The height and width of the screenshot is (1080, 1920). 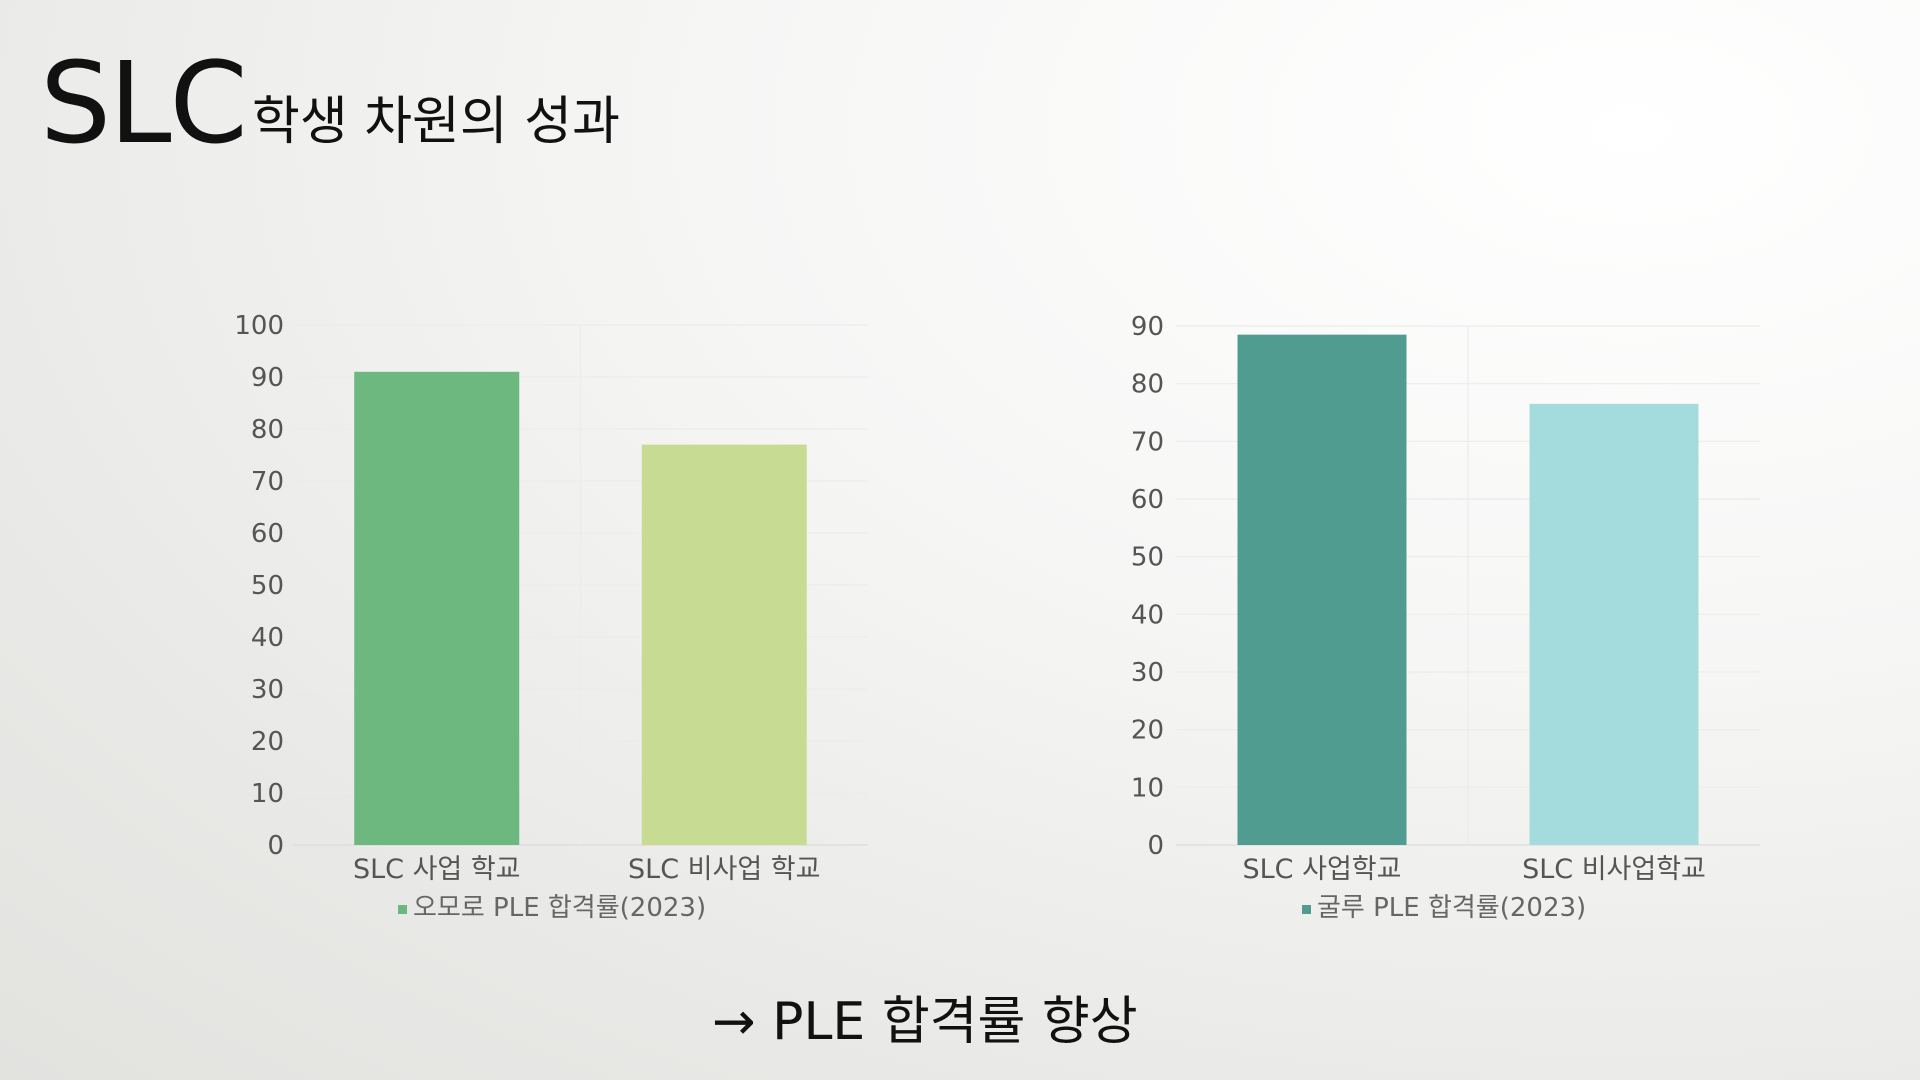 What do you see at coordinates (724, 869) in the screenshot?
I see `x-category-label: SLC 비사업 학교` at bounding box center [724, 869].